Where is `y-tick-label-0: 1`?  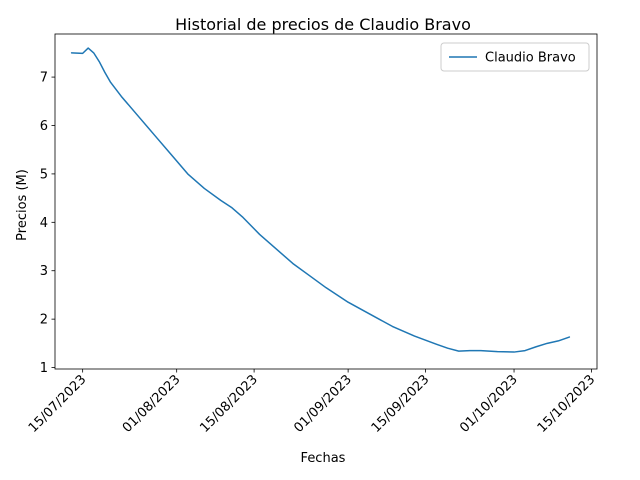
y-tick-label-0: 1 is located at coordinates (44, 368).